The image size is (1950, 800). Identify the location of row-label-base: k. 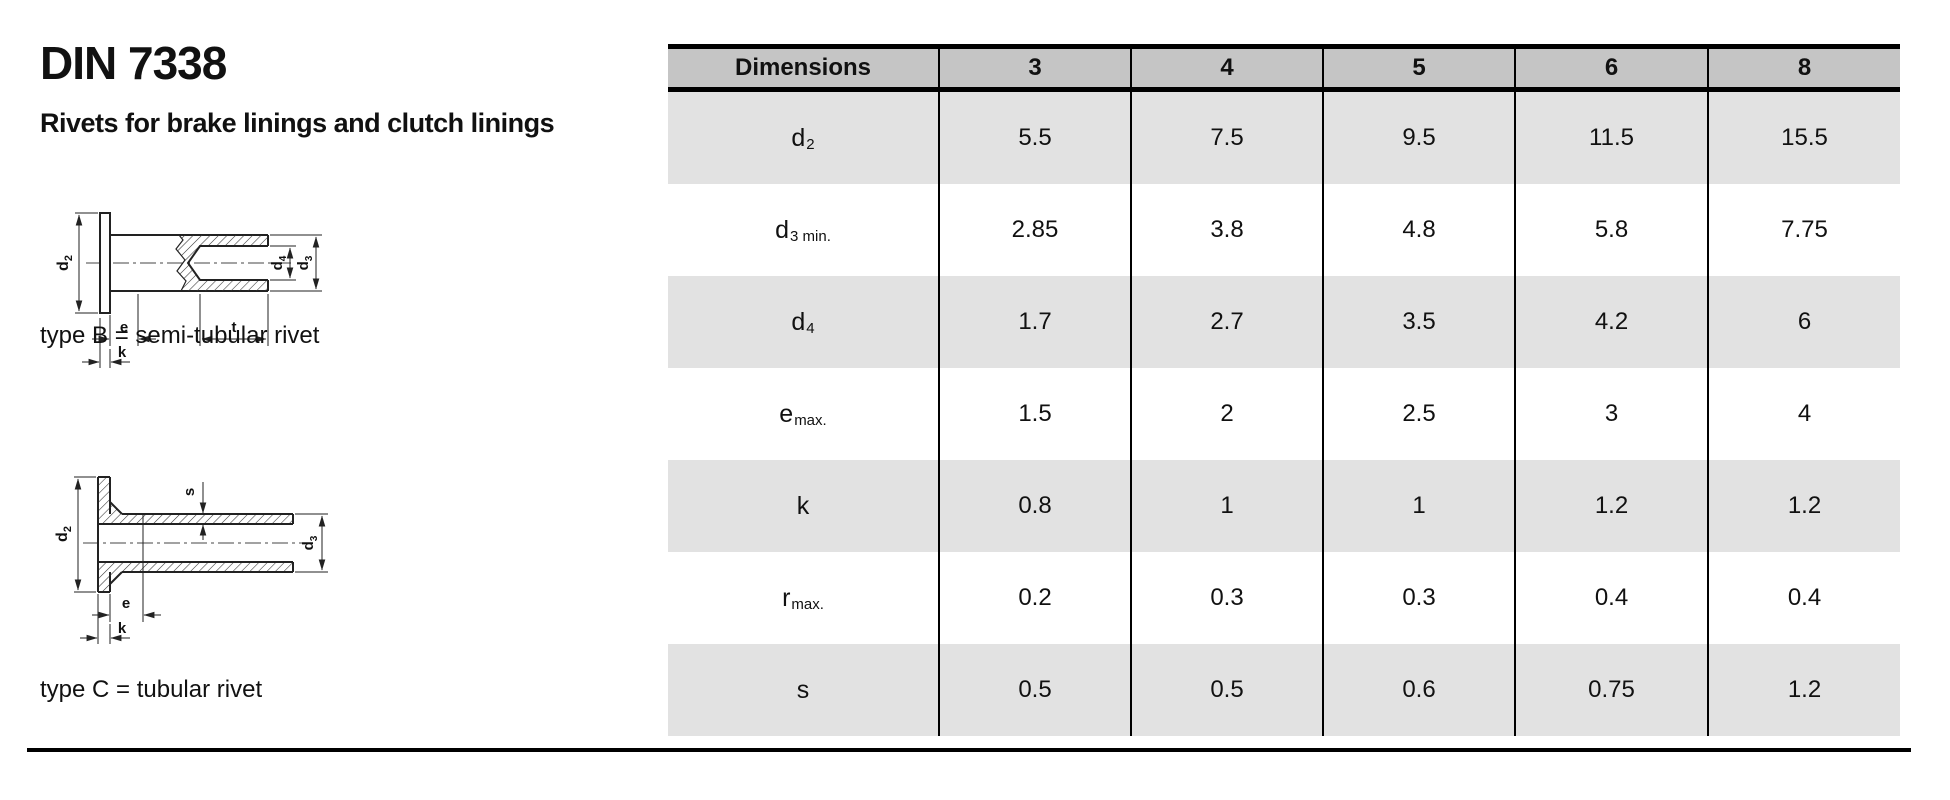
(803, 505).